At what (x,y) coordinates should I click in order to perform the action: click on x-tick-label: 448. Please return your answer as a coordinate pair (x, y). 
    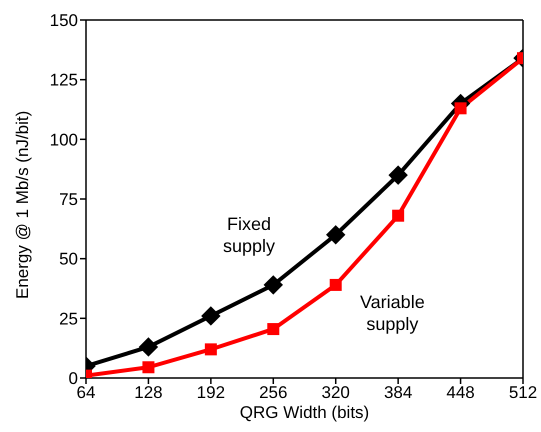
    Looking at the image, I should click on (460, 392).